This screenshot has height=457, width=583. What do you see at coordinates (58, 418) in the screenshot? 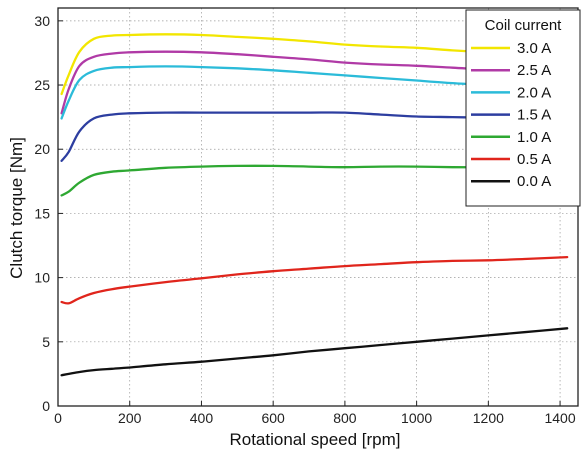
I see `x-tick-label: 0` at bounding box center [58, 418].